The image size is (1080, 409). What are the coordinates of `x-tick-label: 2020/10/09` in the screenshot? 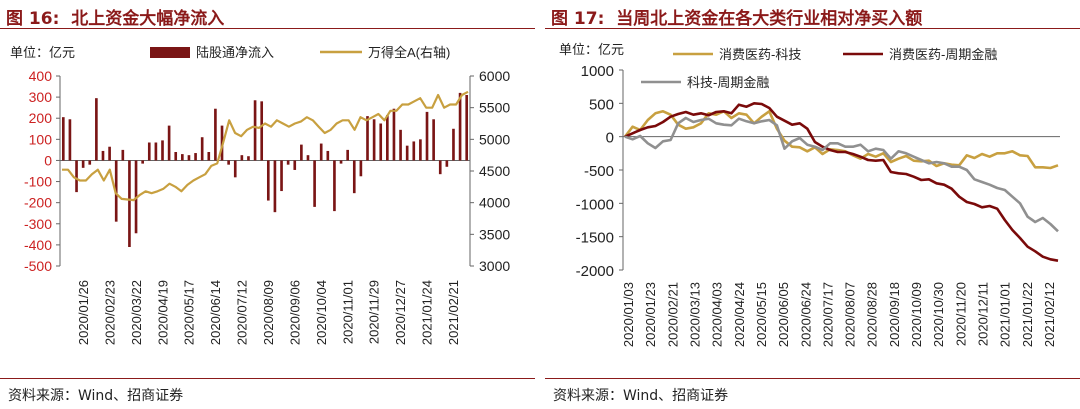 It's located at (916, 314).